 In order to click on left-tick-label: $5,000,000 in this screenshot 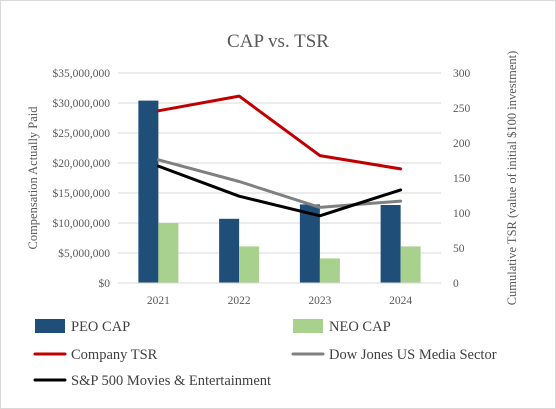, I will do `click(84, 253)`.